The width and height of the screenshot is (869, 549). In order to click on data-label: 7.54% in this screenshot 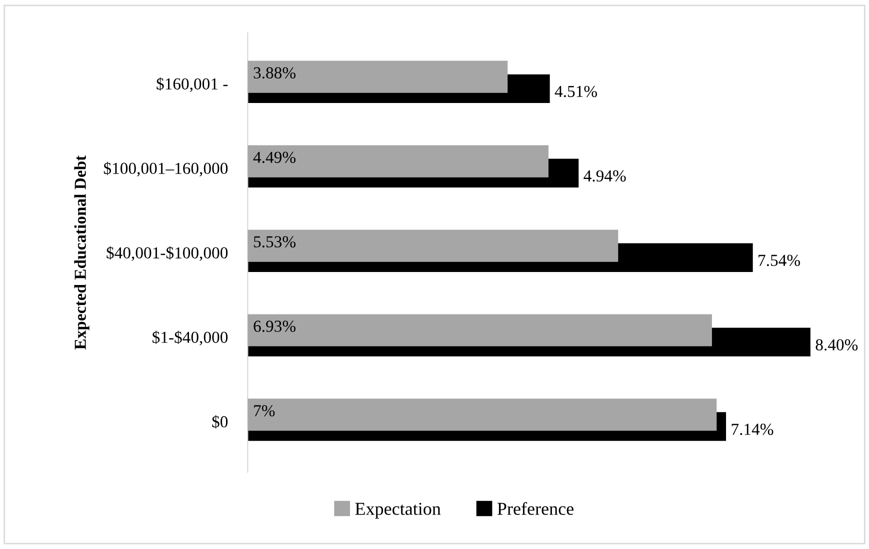, I will do `click(779, 260)`.